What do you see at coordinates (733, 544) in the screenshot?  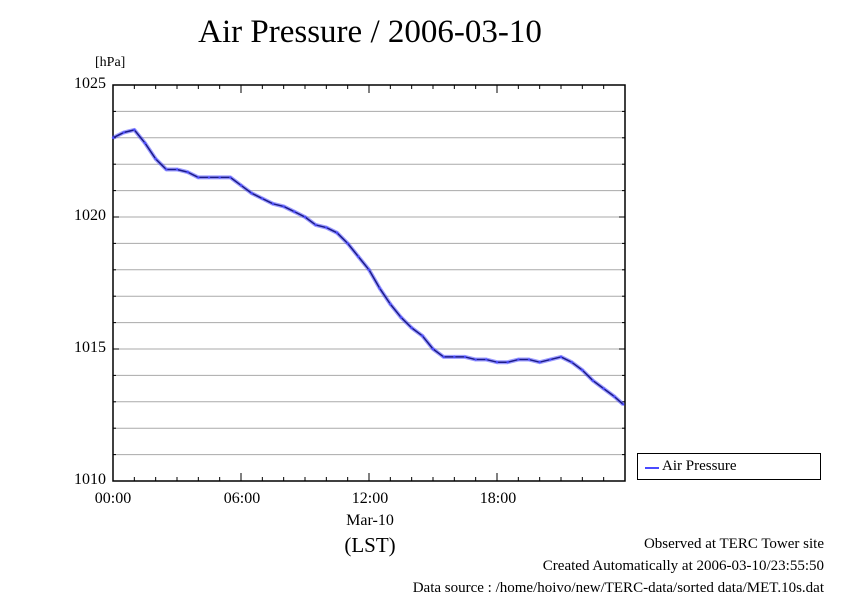 I see `footer-observed: Observed at TERC Tower site` at bounding box center [733, 544].